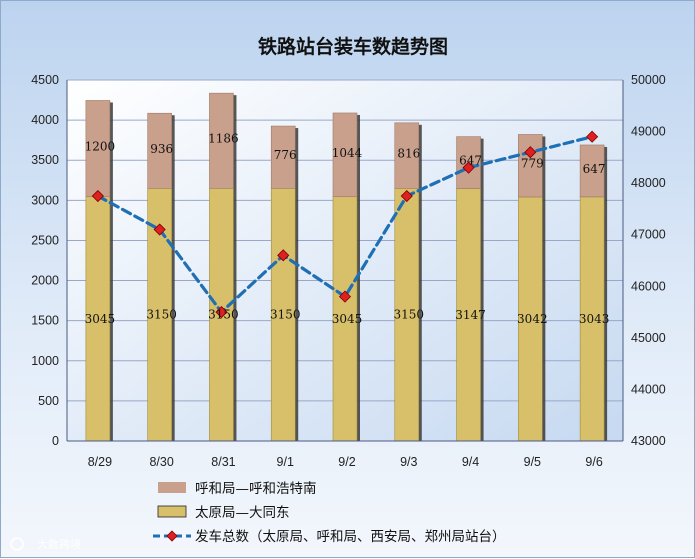 The image size is (695, 559). Describe the element at coordinates (100, 462) in the screenshot. I see `x-tick-label: 8/29` at that location.